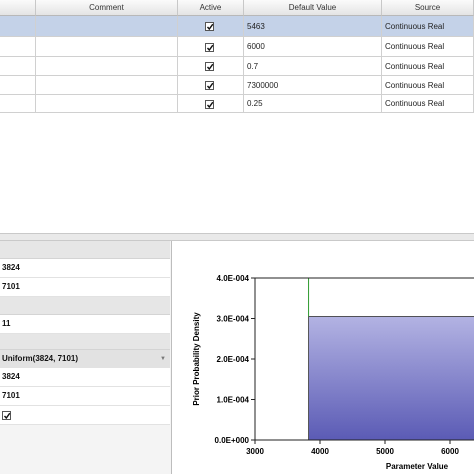  Describe the element at coordinates (255, 451) in the screenshot. I see `x-tick-label: 3000` at that location.